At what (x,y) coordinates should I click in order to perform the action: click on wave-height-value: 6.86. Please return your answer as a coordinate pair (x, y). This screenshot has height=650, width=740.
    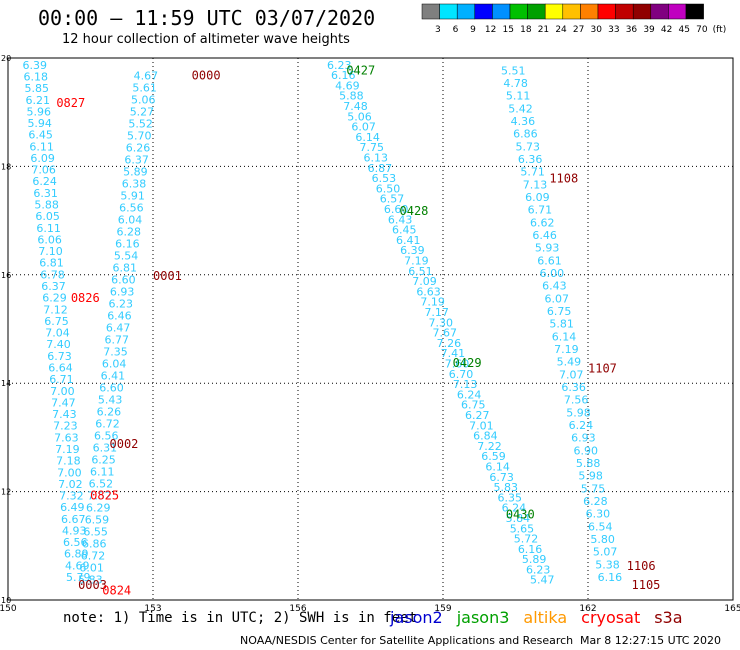
    Looking at the image, I should click on (525, 134).